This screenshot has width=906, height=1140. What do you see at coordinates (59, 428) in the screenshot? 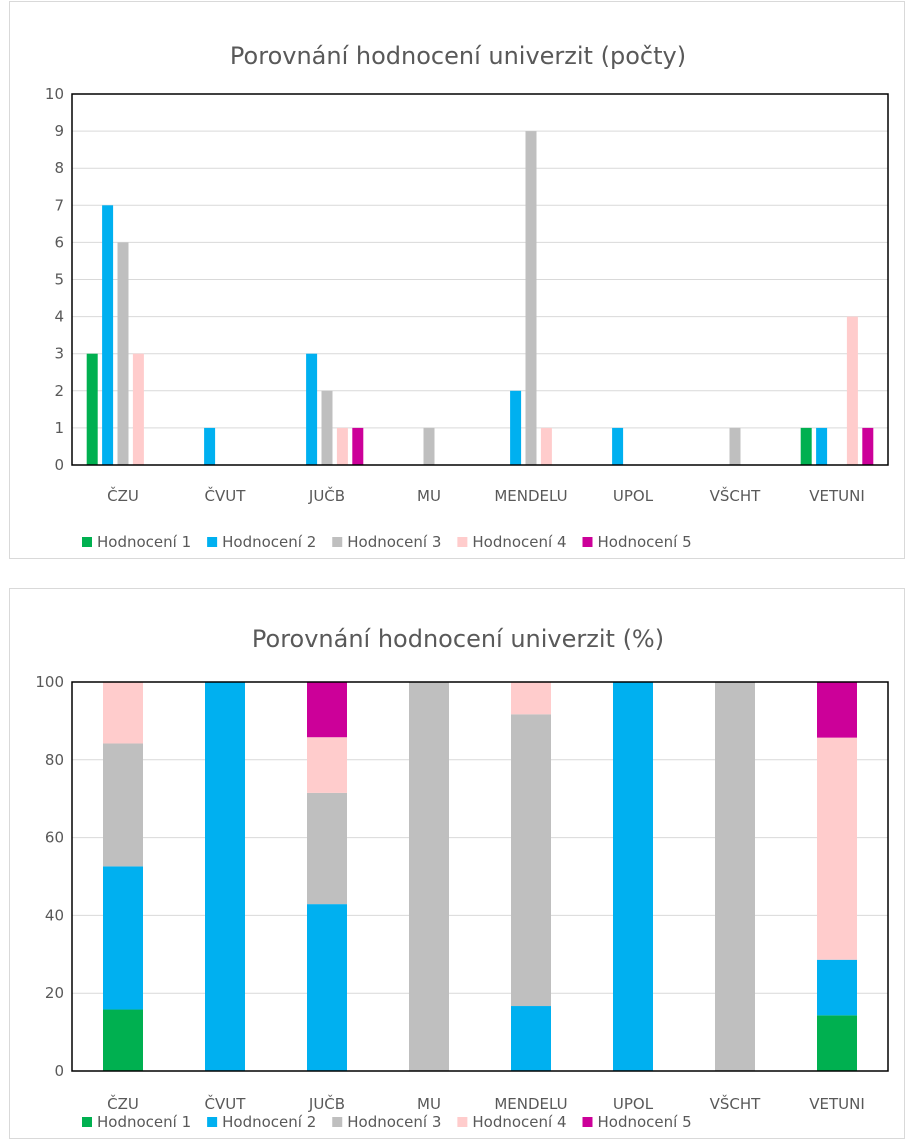
I see `y-tick-label: 1` at bounding box center [59, 428].